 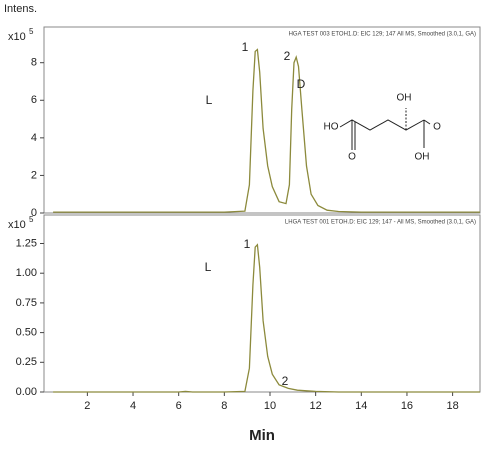 What do you see at coordinates (316, 406) in the screenshot?
I see `x-tick-label: 12` at bounding box center [316, 406].